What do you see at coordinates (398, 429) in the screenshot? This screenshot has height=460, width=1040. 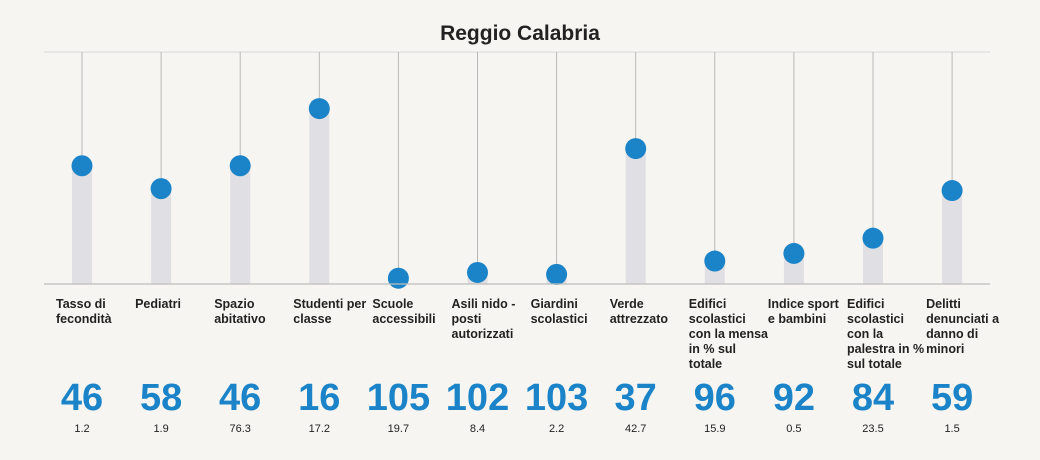 I see `indicator-value: 19.7` at bounding box center [398, 429].